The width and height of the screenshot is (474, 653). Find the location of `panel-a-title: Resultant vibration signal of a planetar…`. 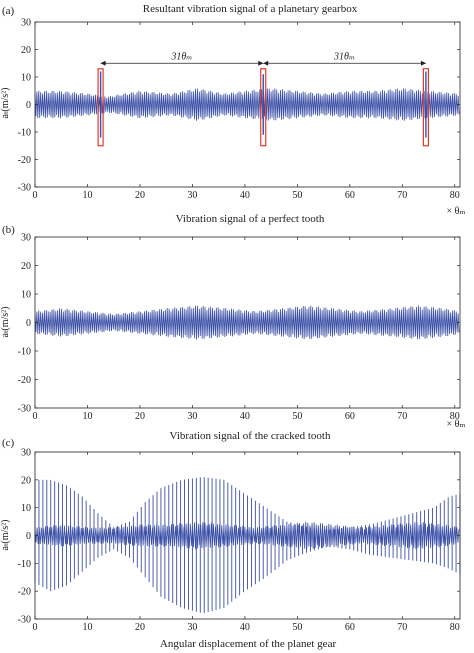

panel-a-title: Resultant vibration signal of a planetar… is located at coordinates (250, 9).